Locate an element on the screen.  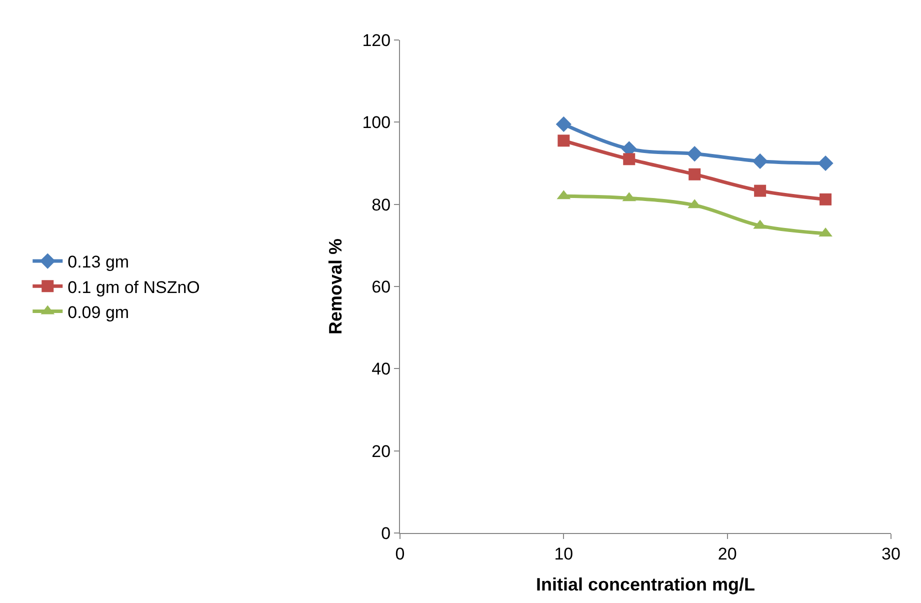
y-tick-label: 60 is located at coordinates (381, 286).